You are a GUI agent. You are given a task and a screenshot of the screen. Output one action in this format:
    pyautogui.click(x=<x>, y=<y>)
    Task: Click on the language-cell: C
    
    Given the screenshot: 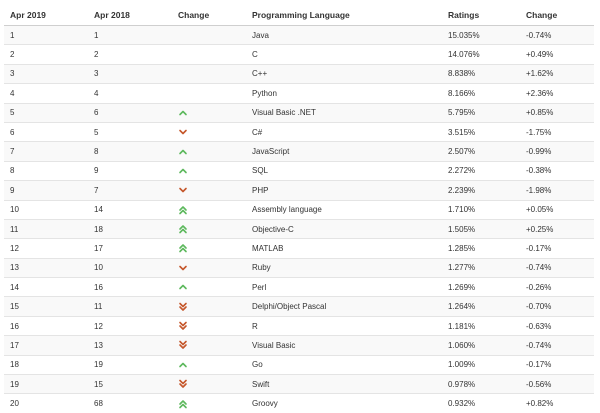 What is the action you would take?
    pyautogui.click(x=344, y=54)
    